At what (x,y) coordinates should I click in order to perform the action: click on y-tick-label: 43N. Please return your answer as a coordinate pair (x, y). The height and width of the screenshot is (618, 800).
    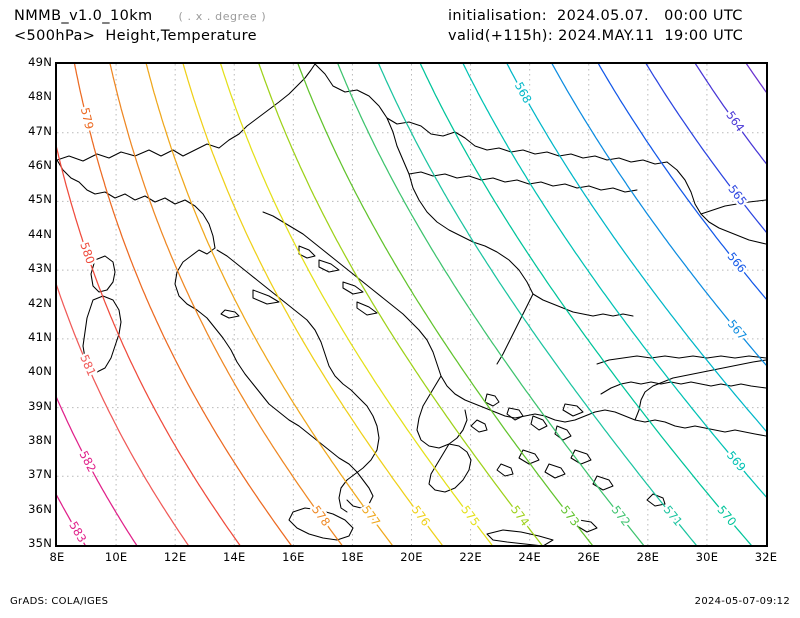
    Looking at the image, I should click on (40, 268).